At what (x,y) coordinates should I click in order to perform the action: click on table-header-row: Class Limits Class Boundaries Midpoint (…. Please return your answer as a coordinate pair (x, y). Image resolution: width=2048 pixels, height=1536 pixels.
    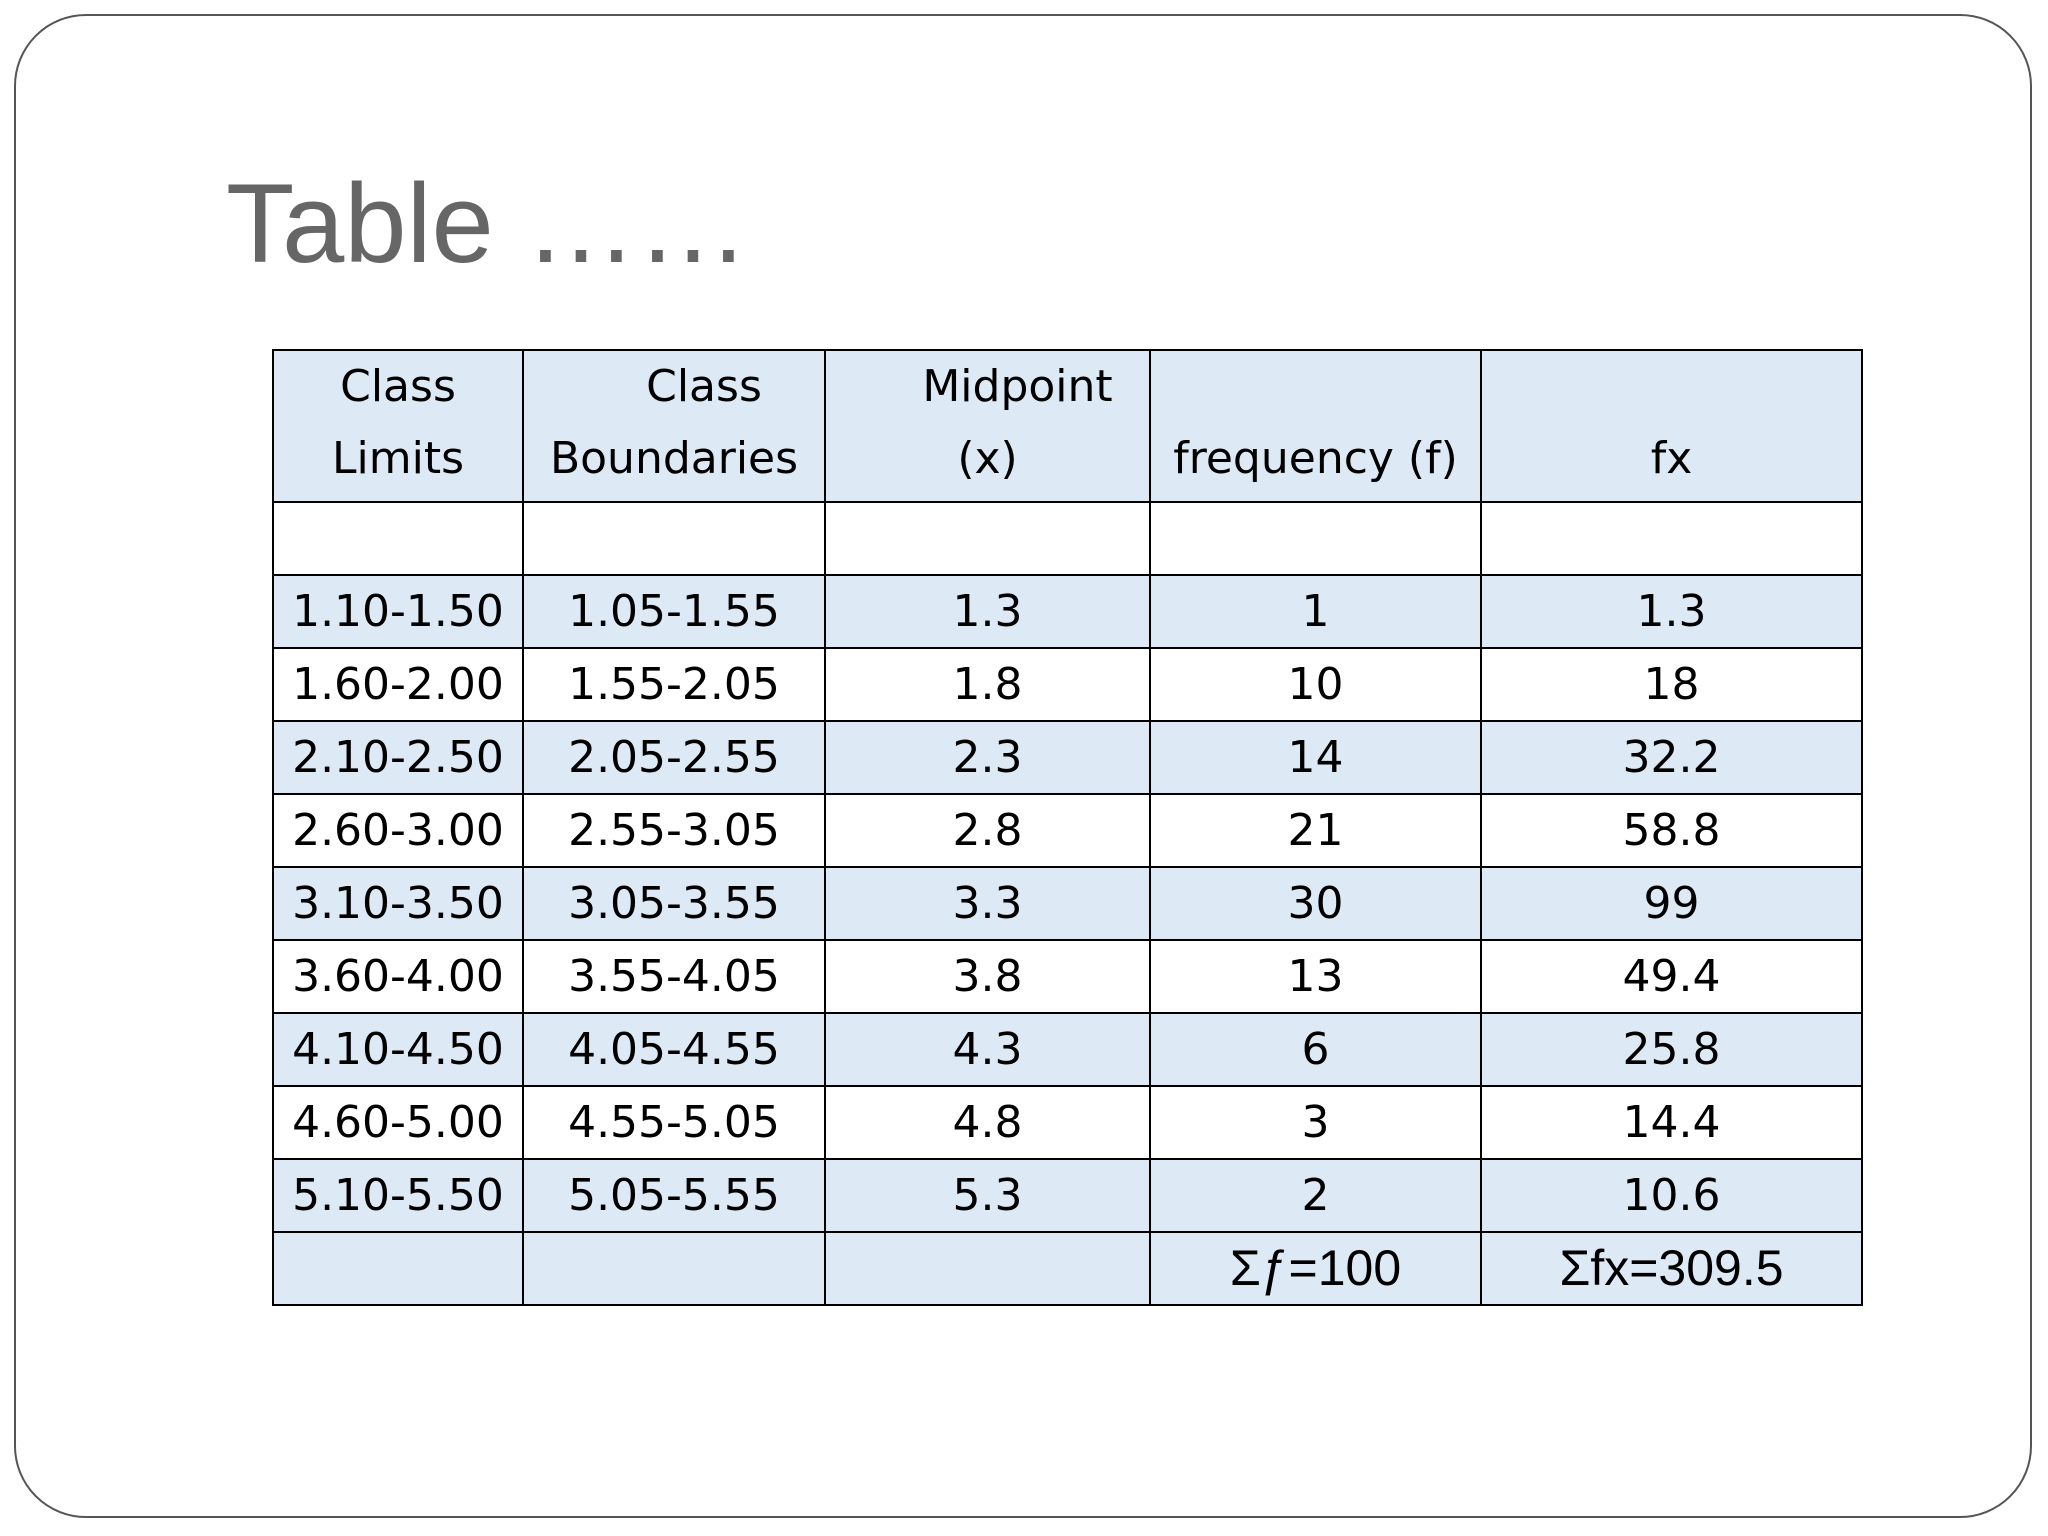
    Looking at the image, I should click on (1067, 426).